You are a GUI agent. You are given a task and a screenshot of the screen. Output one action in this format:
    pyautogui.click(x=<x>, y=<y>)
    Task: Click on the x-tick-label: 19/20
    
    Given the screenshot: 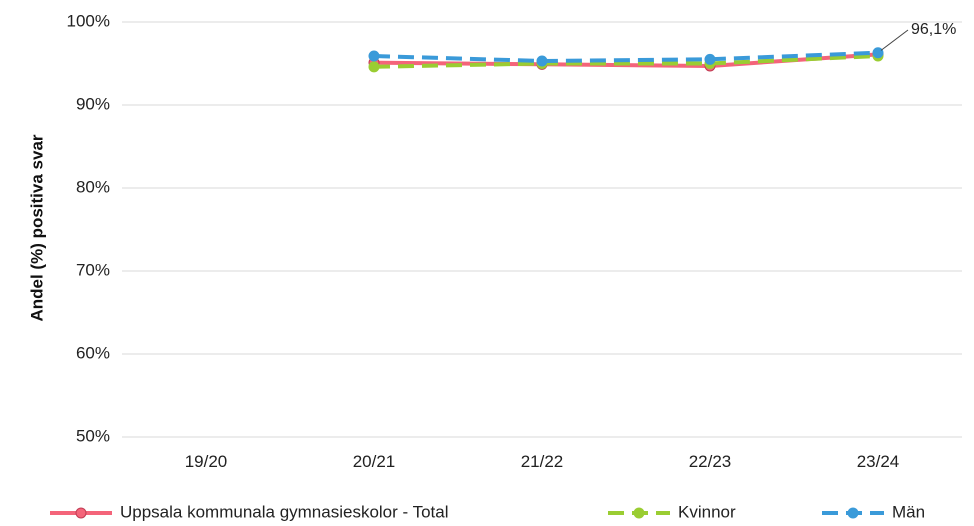 What is the action you would take?
    pyautogui.click(x=206, y=461)
    